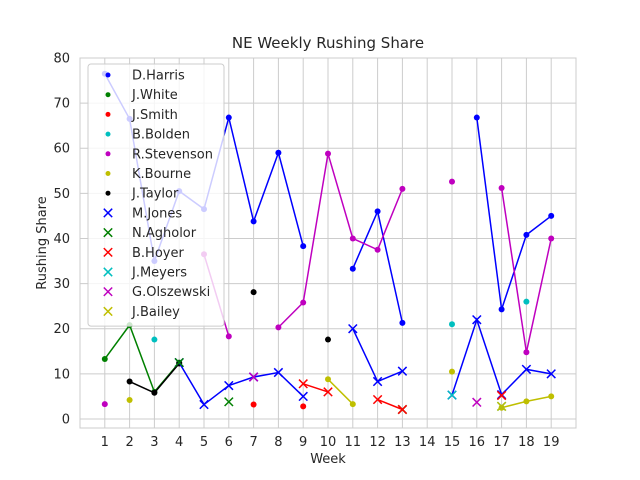 This screenshot has height=480, width=640. I want to click on x-tick-label: 2, so click(129, 442).